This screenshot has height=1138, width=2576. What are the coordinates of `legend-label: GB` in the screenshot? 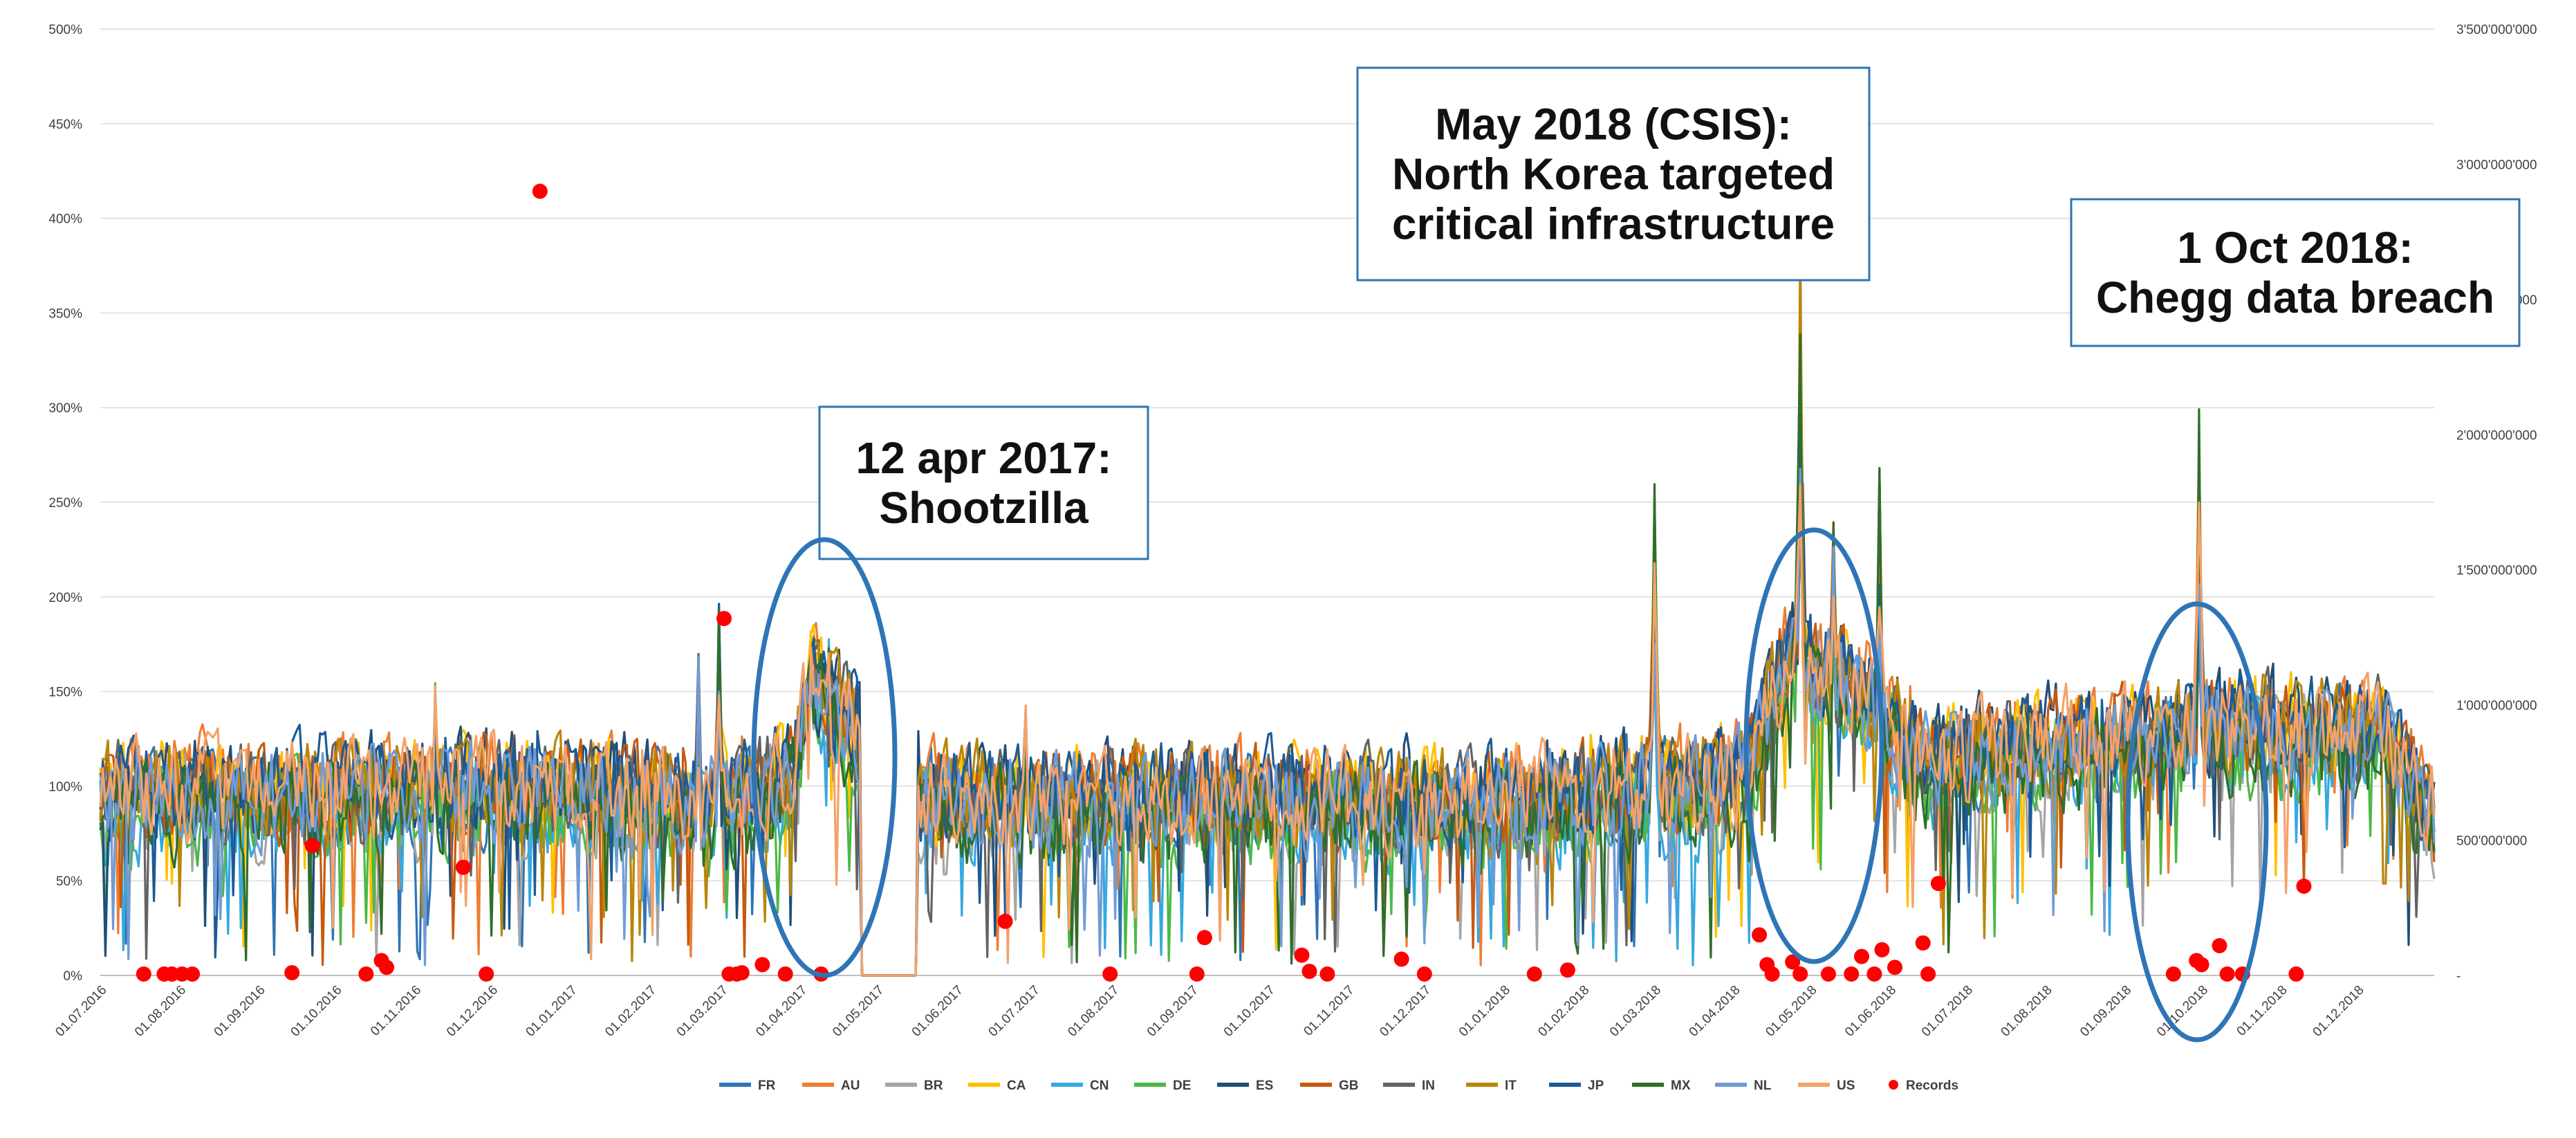 It's located at (1349, 1086).